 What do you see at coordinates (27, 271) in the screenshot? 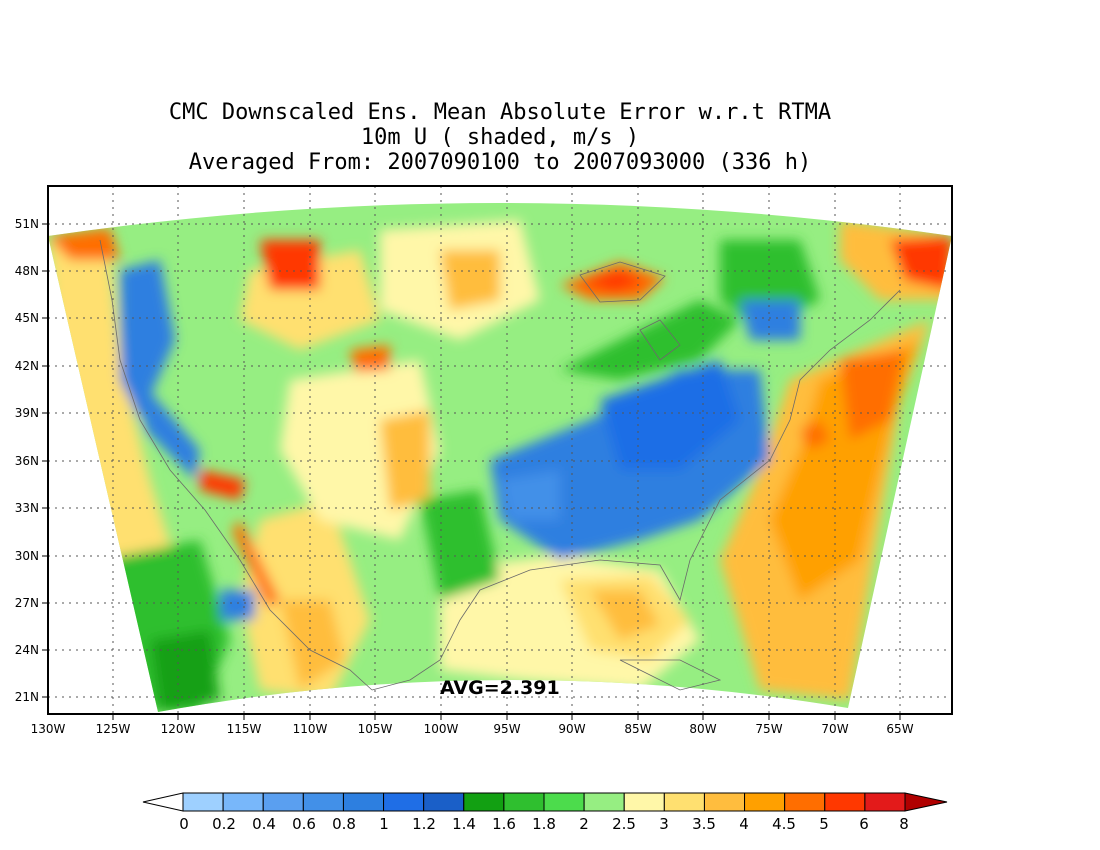
I see `lat-label: 48N` at bounding box center [27, 271].